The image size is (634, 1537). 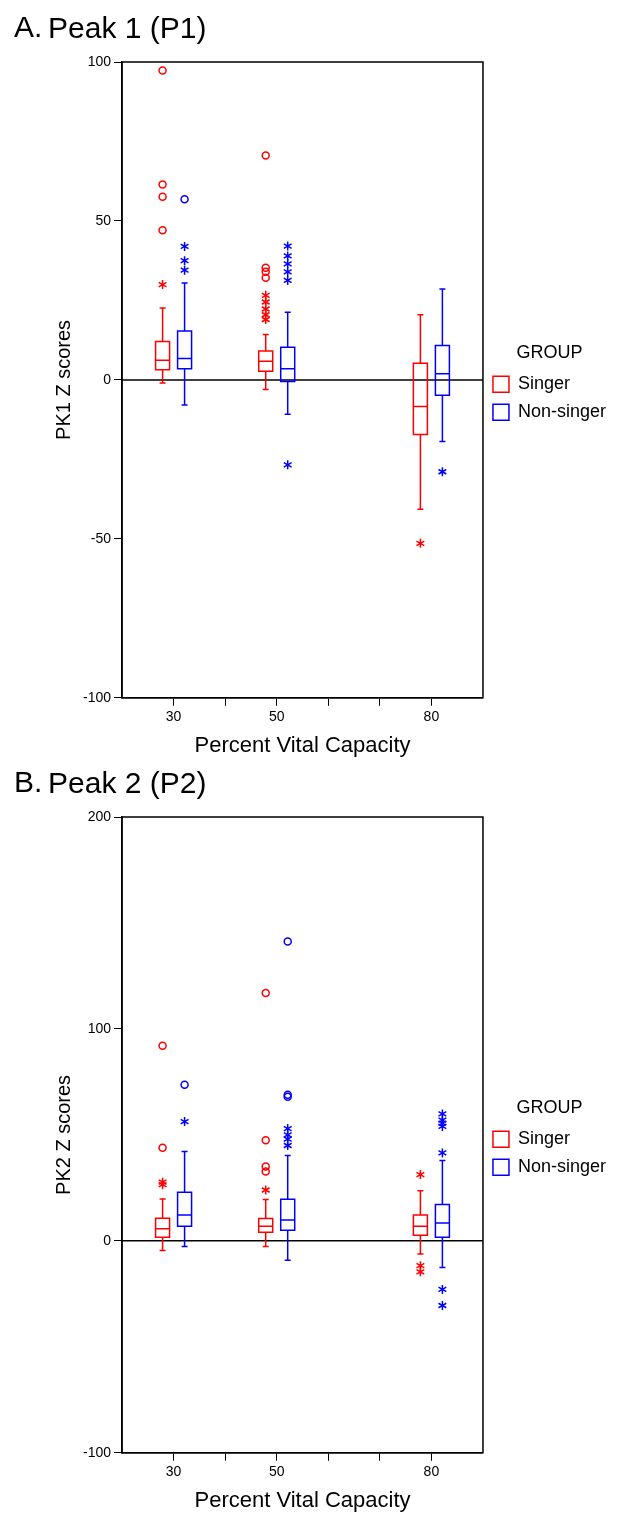 What do you see at coordinates (28, 782) in the screenshot?
I see `text: B.` at bounding box center [28, 782].